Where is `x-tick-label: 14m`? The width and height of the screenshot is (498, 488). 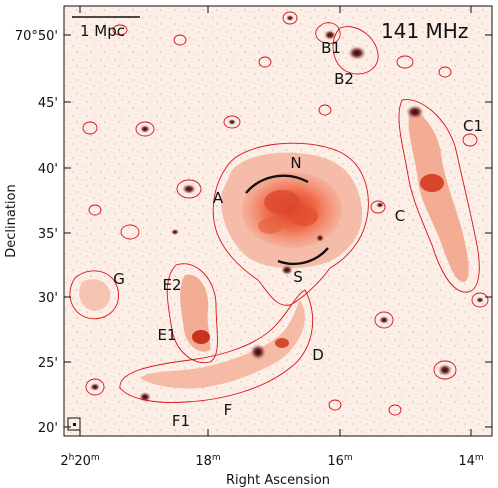 x-tick-label: 14m is located at coordinates (470, 461).